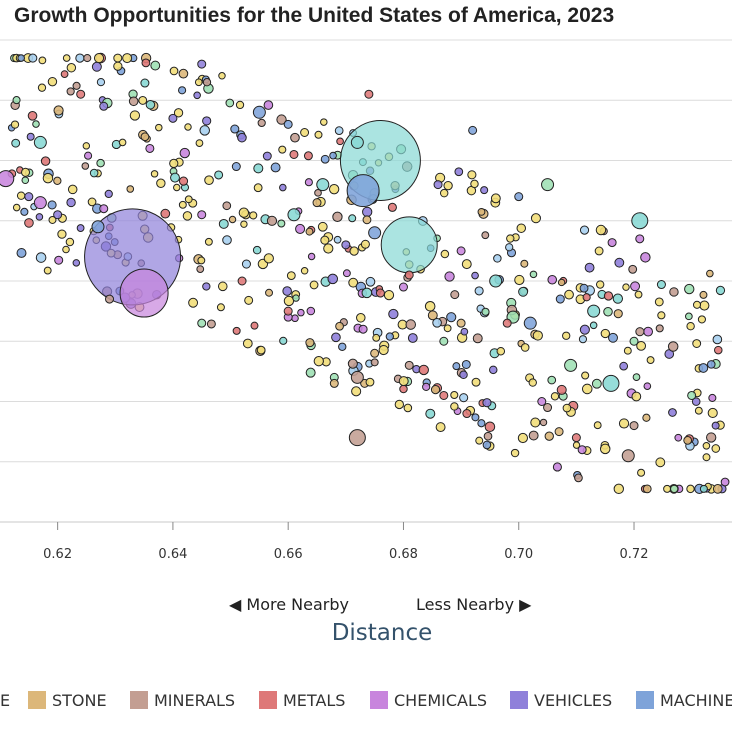  What do you see at coordinates (519, 700) in the screenshot?
I see `legend-swatch-vehicles` at bounding box center [519, 700].